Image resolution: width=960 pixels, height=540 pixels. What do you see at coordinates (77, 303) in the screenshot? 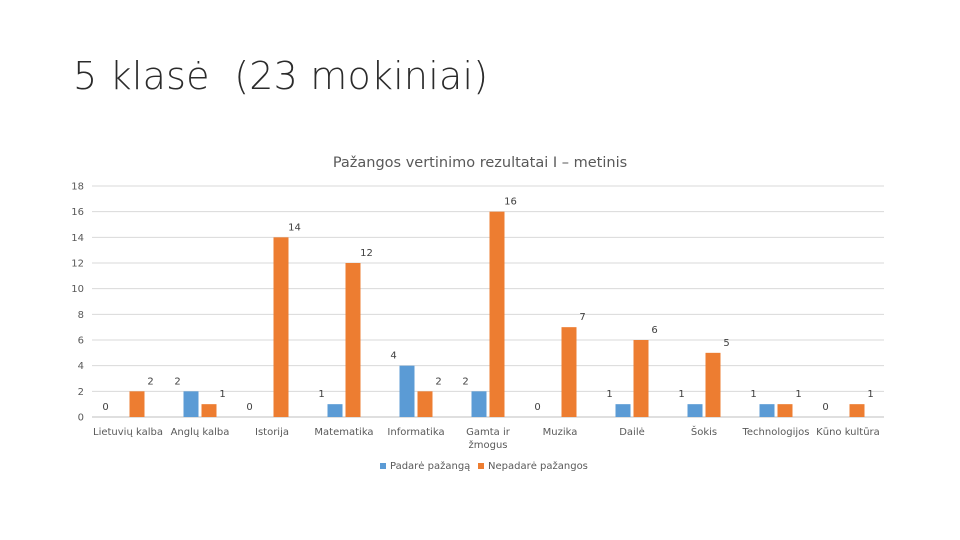
I see `y-axis-ticks: 0 2 4 6 8 10 12 14 16 18` at bounding box center [77, 303].